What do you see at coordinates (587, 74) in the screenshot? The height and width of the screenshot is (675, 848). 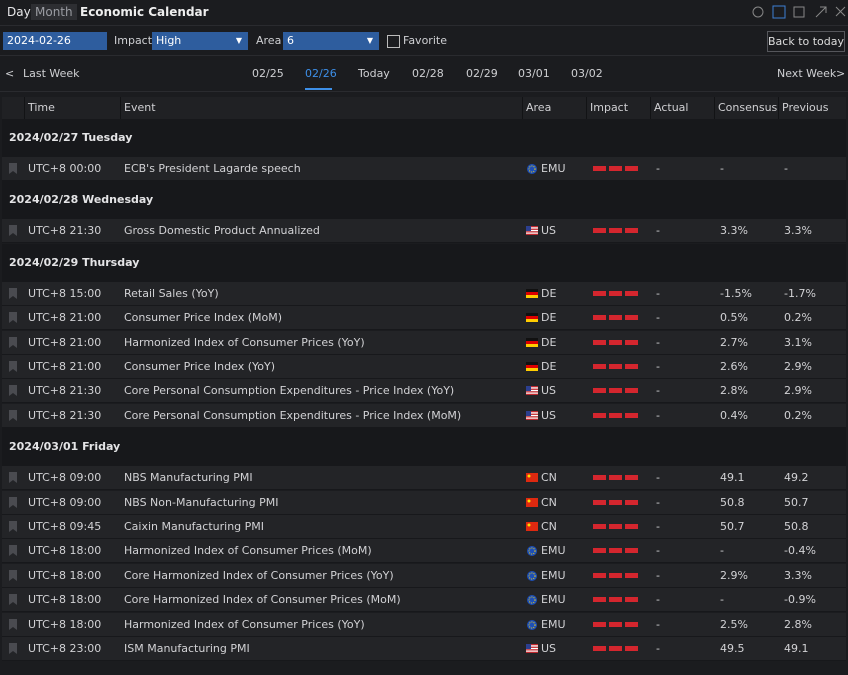 I see `nav-date: 03/02` at bounding box center [587, 74].